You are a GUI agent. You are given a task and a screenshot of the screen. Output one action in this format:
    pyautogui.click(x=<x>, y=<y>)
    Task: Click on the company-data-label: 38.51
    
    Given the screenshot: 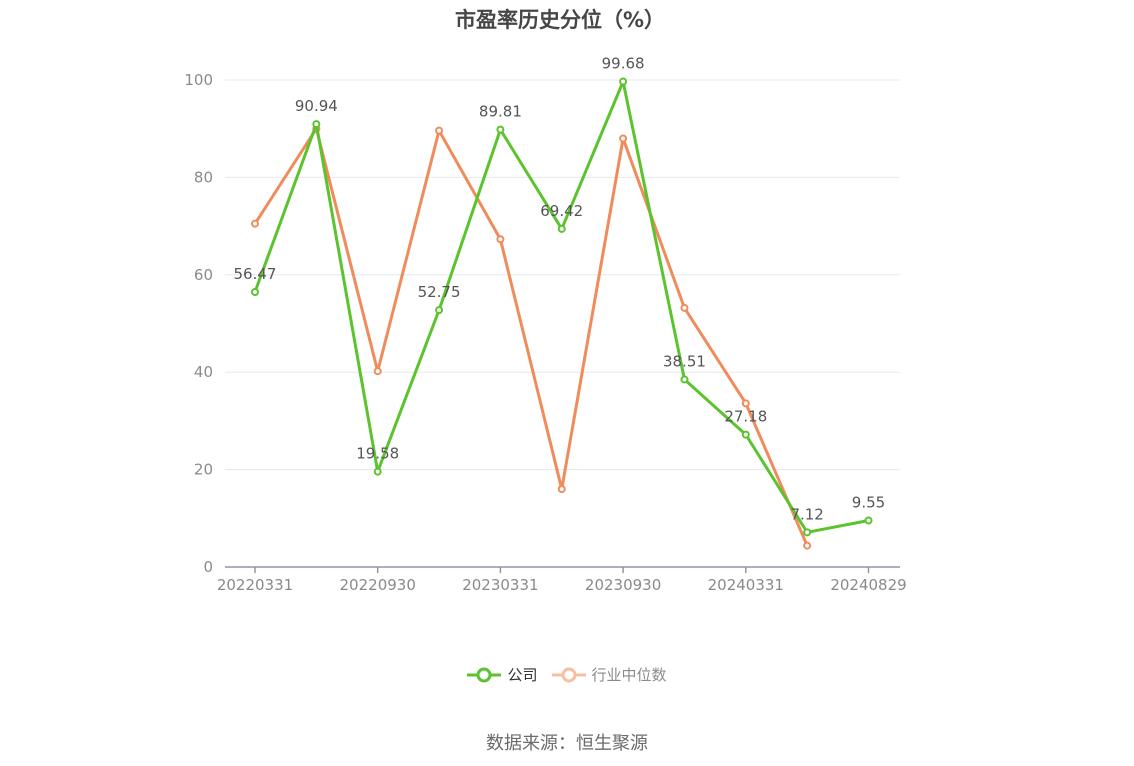 What is the action you would take?
    pyautogui.click(x=684, y=361)
    